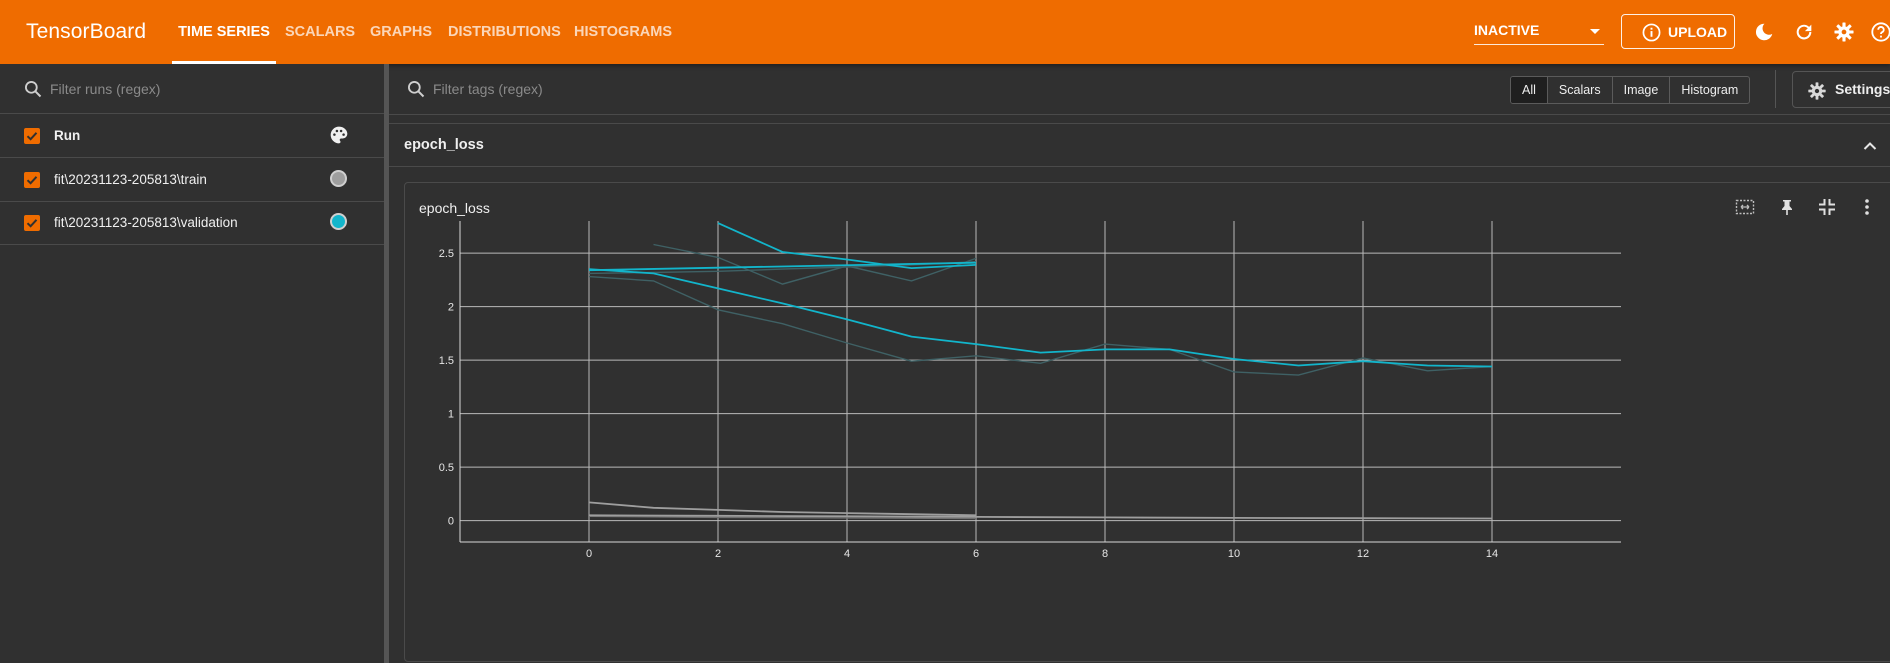 Image resolution: width=1890 pixels, height=663 pixels. What do you see at coordinates (1529, 90) in the screenshot?
I see `filter-all-button: All` at bounding box center [1529, 90].